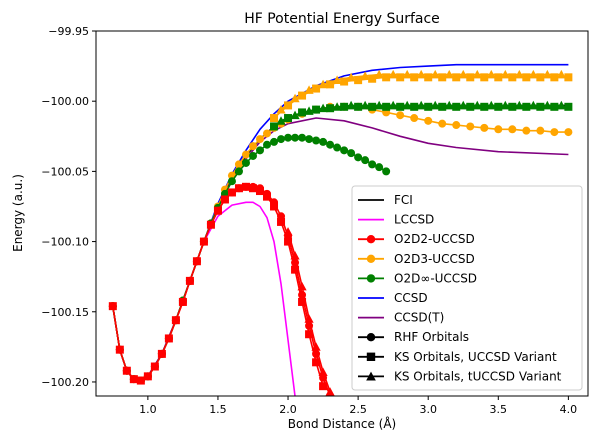  What do you see at coordinates (342, 19) in the screenshot?
I see `chart-title: HF Potential Energy Surface` at bounding box center [342, 19].